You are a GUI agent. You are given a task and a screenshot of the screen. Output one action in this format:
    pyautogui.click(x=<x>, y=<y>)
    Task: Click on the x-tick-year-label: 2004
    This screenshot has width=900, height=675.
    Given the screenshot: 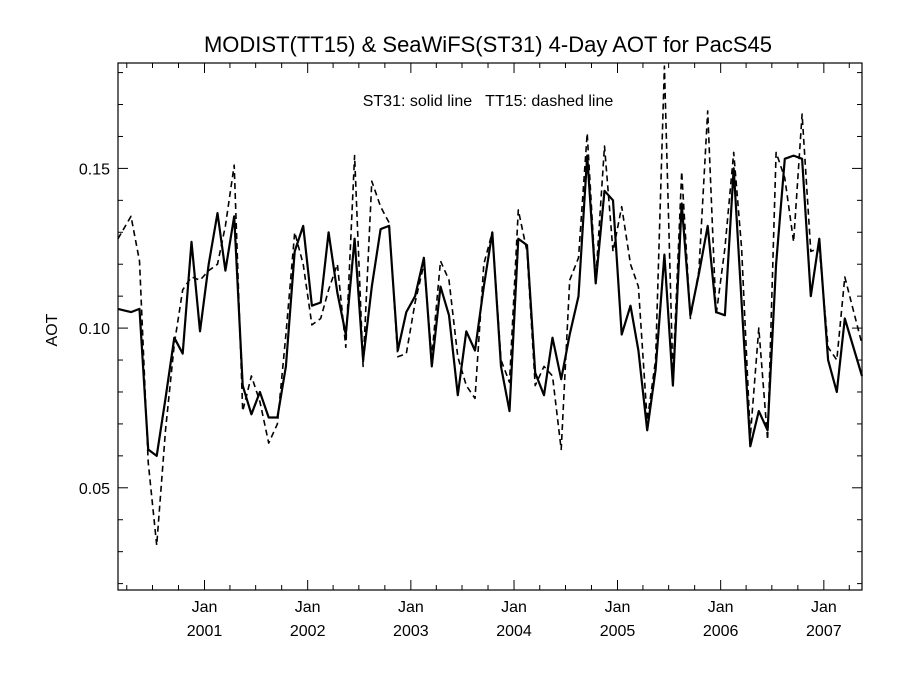 What is the action you would take?
    pyautogui.click(x=514, y=631)
    